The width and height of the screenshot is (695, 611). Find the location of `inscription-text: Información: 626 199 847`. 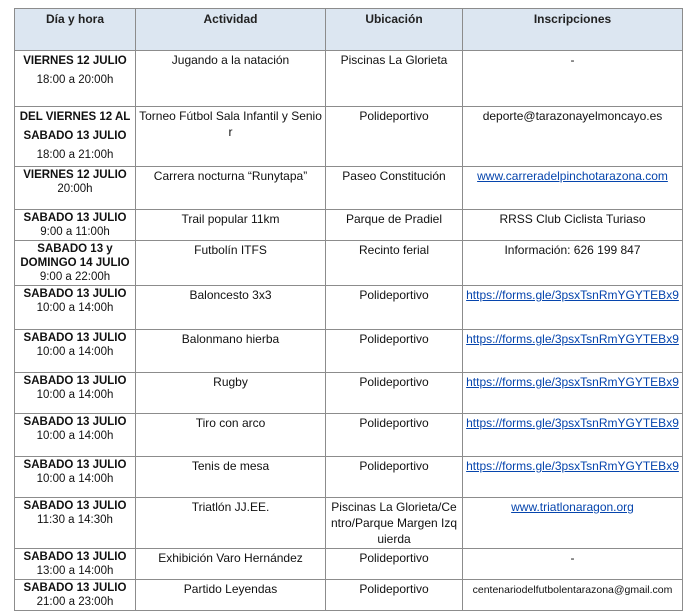

inscription-text: Información: 626 199 847 is located at coordinates (572, 250).